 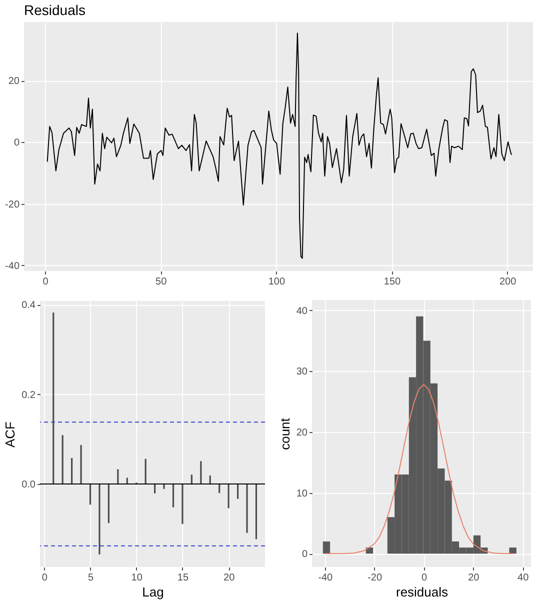 What do you see at coordinates (183, 578) in the screenshot?
I see `x-tick-label: 15` at bounding box center [183, 578].